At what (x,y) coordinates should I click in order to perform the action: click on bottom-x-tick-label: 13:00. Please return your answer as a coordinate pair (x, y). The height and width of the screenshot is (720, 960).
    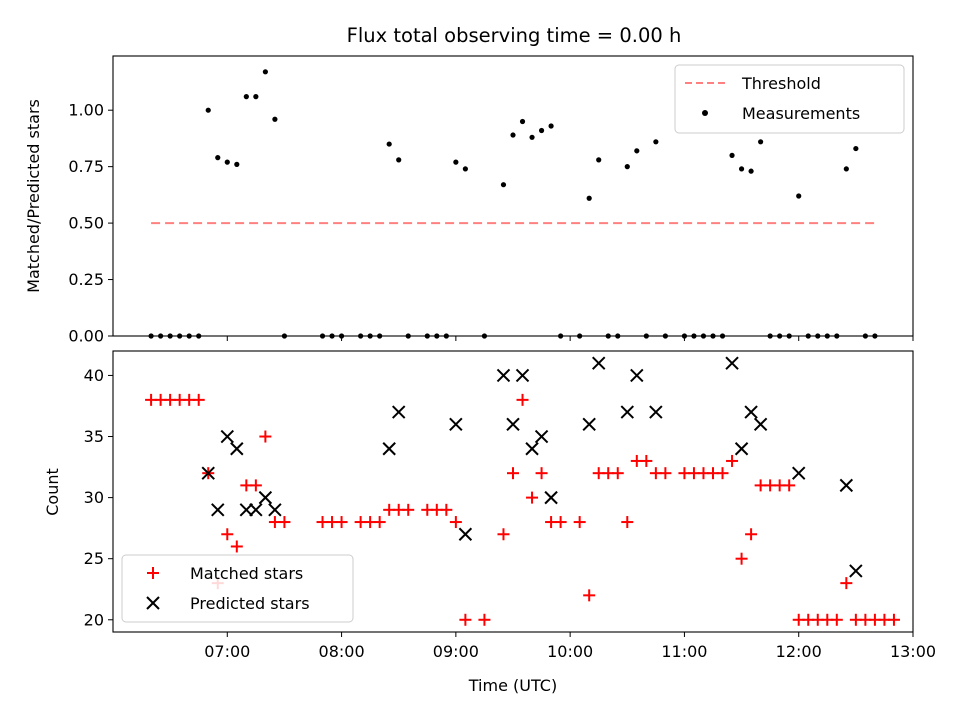
    Looking at the image, I should click on (913, 651).